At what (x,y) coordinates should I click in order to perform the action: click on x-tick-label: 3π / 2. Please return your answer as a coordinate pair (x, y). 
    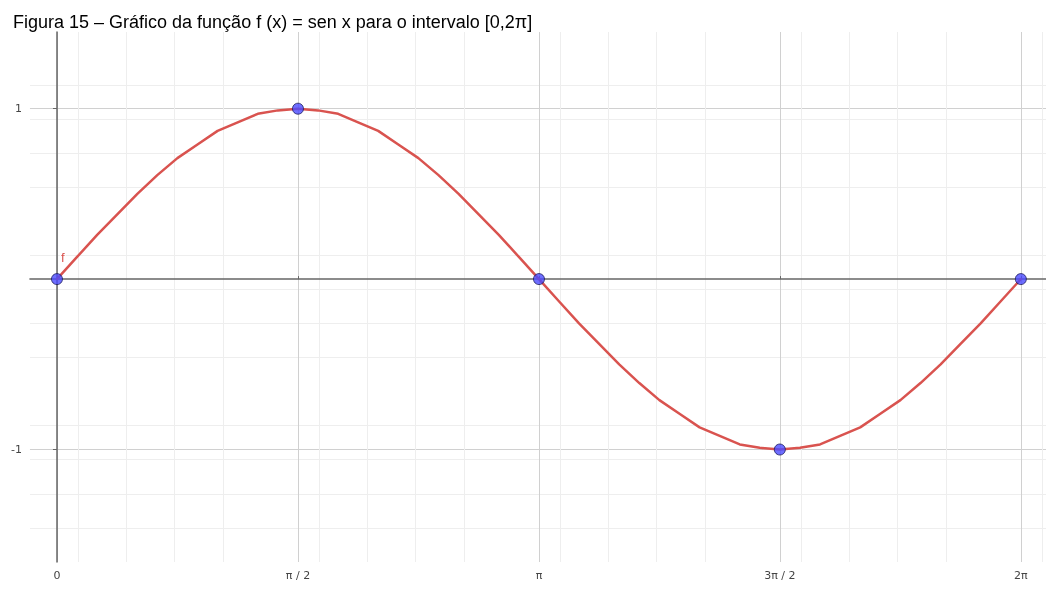
    Looking at the image, I should click on (780, 575).